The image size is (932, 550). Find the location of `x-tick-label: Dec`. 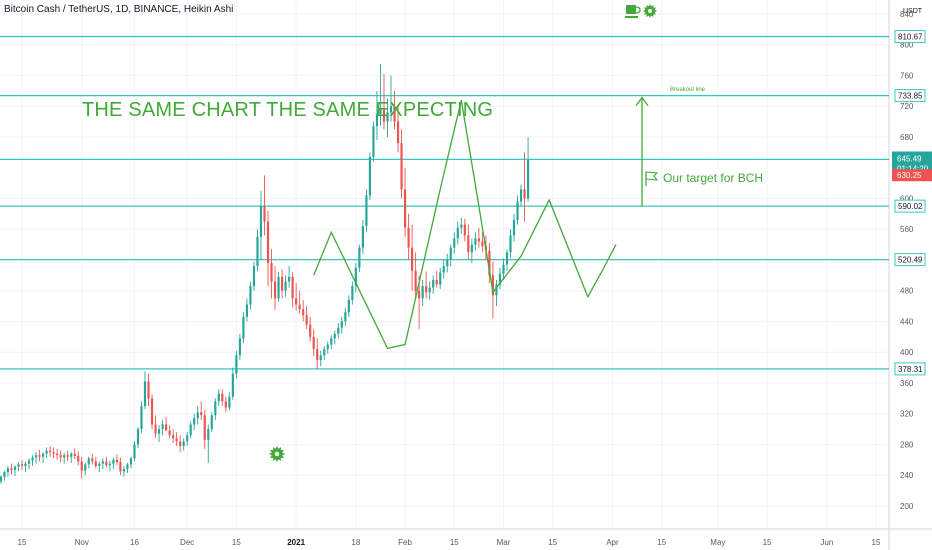

x-tick-label: Dec is located at coordinates (187, 542).